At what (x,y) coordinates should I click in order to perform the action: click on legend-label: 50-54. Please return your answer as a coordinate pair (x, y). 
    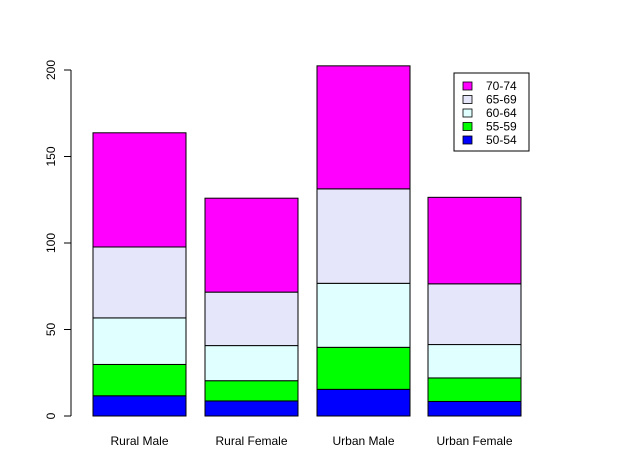
    Looking at the image, I should click on (501, 140).